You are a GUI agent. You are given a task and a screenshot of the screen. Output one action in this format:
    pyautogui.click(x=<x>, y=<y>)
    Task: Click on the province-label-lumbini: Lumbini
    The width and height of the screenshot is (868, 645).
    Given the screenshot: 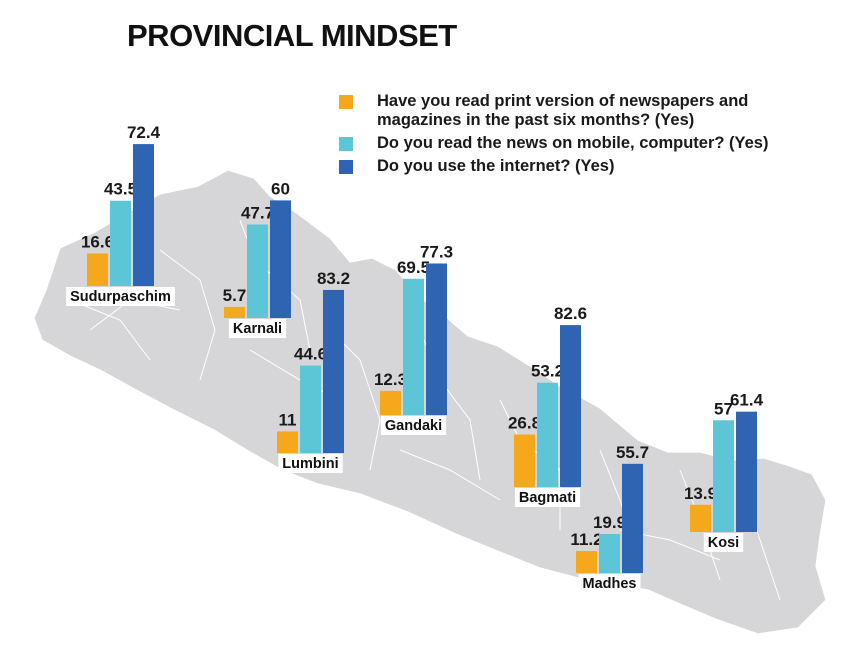 What is the action you would take?
    pyautogui.click(x=310, y=464)
    